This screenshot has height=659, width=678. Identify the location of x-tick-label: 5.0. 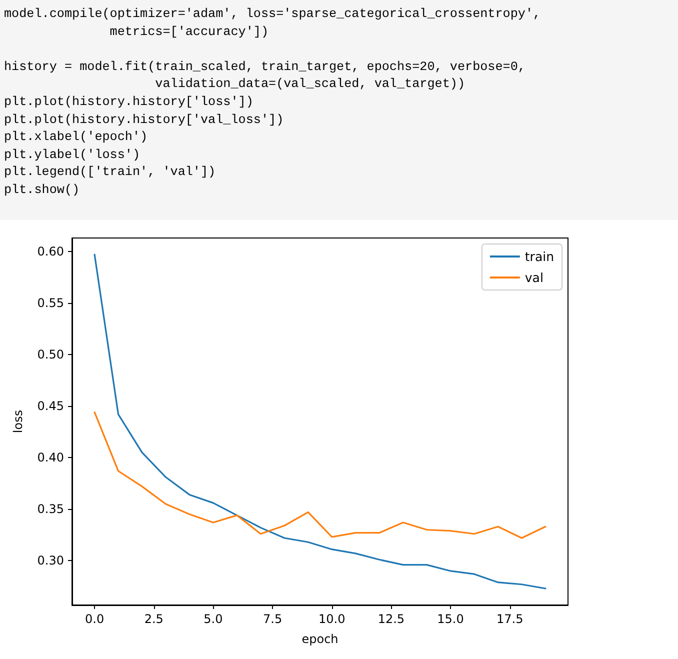
(213, 619).